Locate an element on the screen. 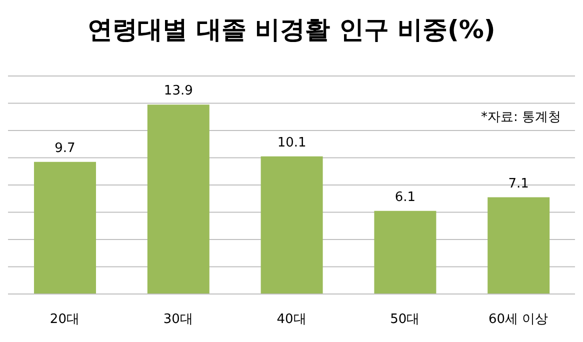 This screenshot has height=342, width=583. x-tick-label: 60세 이상 is located at coordinates (518, 320).